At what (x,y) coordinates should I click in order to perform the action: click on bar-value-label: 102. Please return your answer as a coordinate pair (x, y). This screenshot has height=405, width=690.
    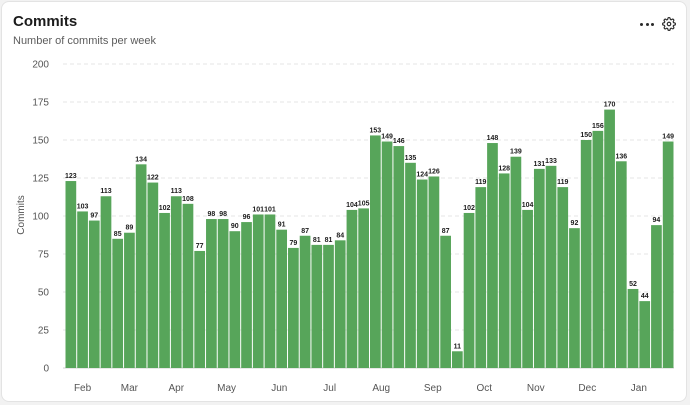
    Looking at the image, I should click on (469, 208).